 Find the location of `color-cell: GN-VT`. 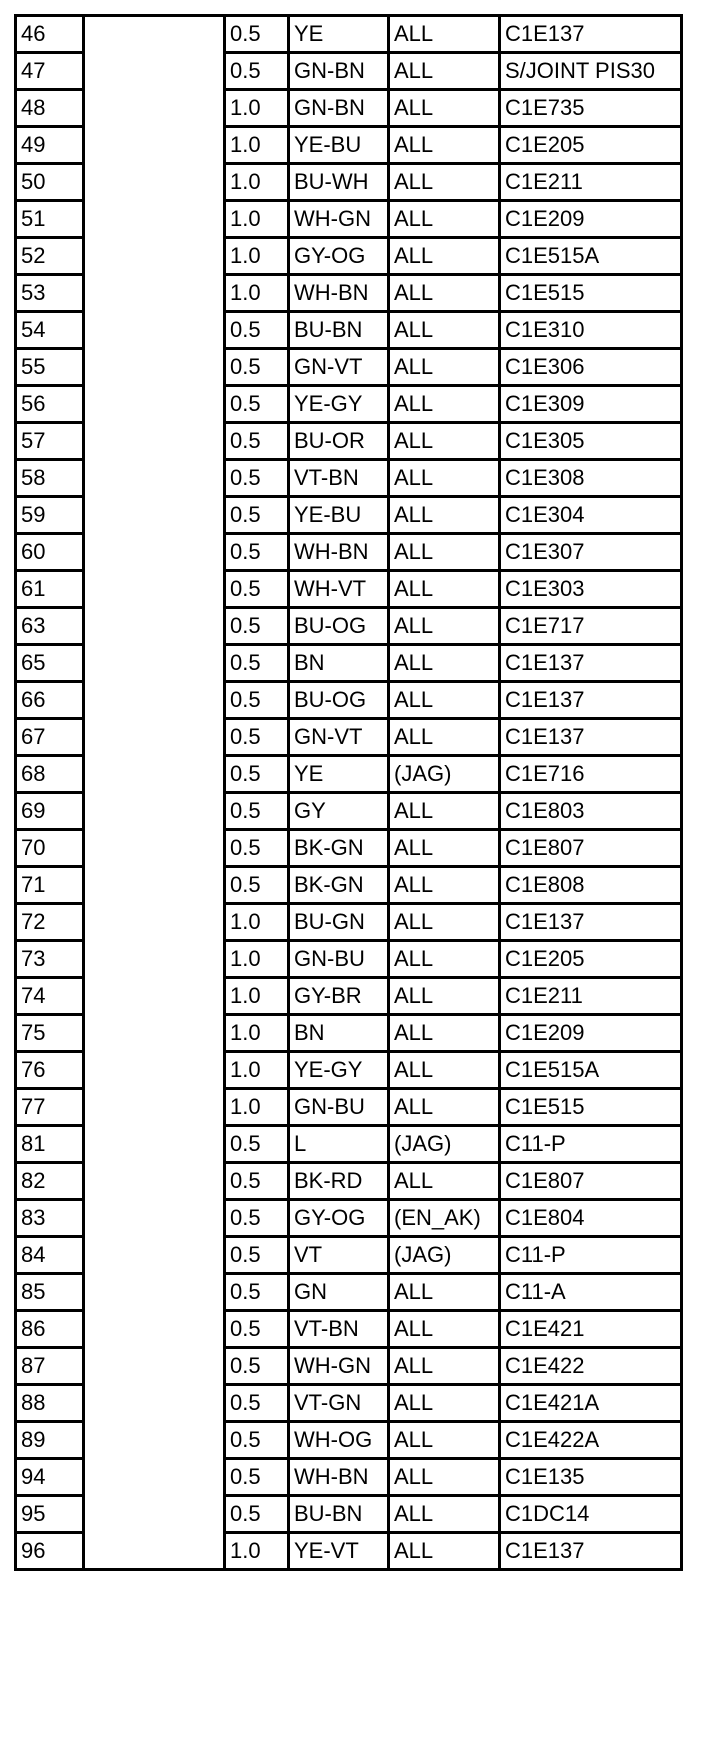

color-cell: GN-VT is located at coordinates (338, 367).